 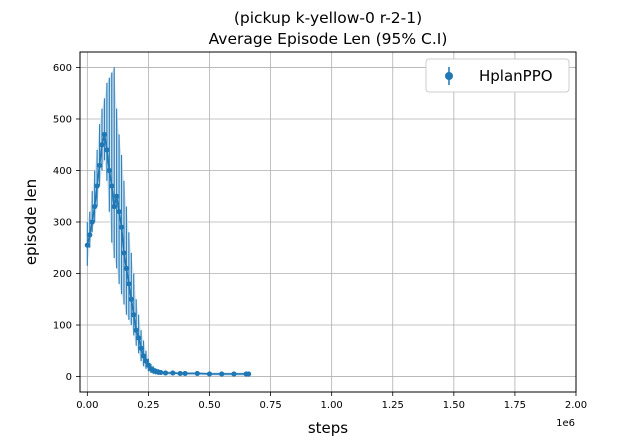 I want to click on x-tick-label: 1.25, so click(x=393, y=405).